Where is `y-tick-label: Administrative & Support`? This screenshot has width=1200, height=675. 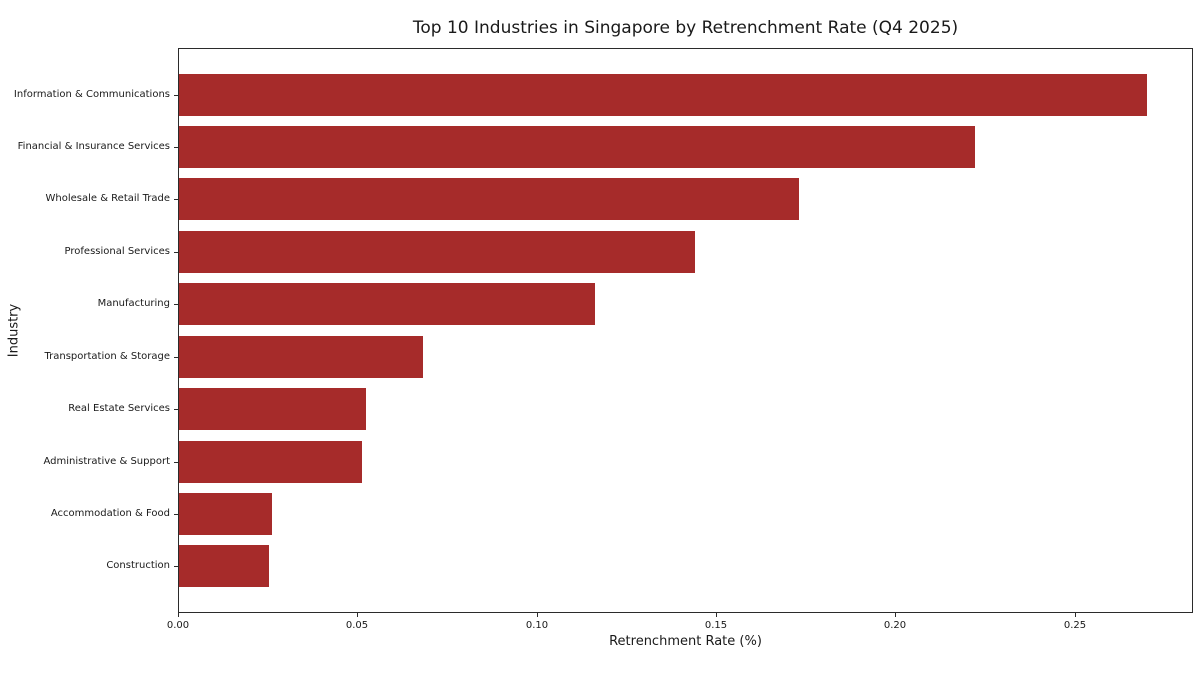 y-tick-label: Administrative & Support is located at coordinates (106, 461).